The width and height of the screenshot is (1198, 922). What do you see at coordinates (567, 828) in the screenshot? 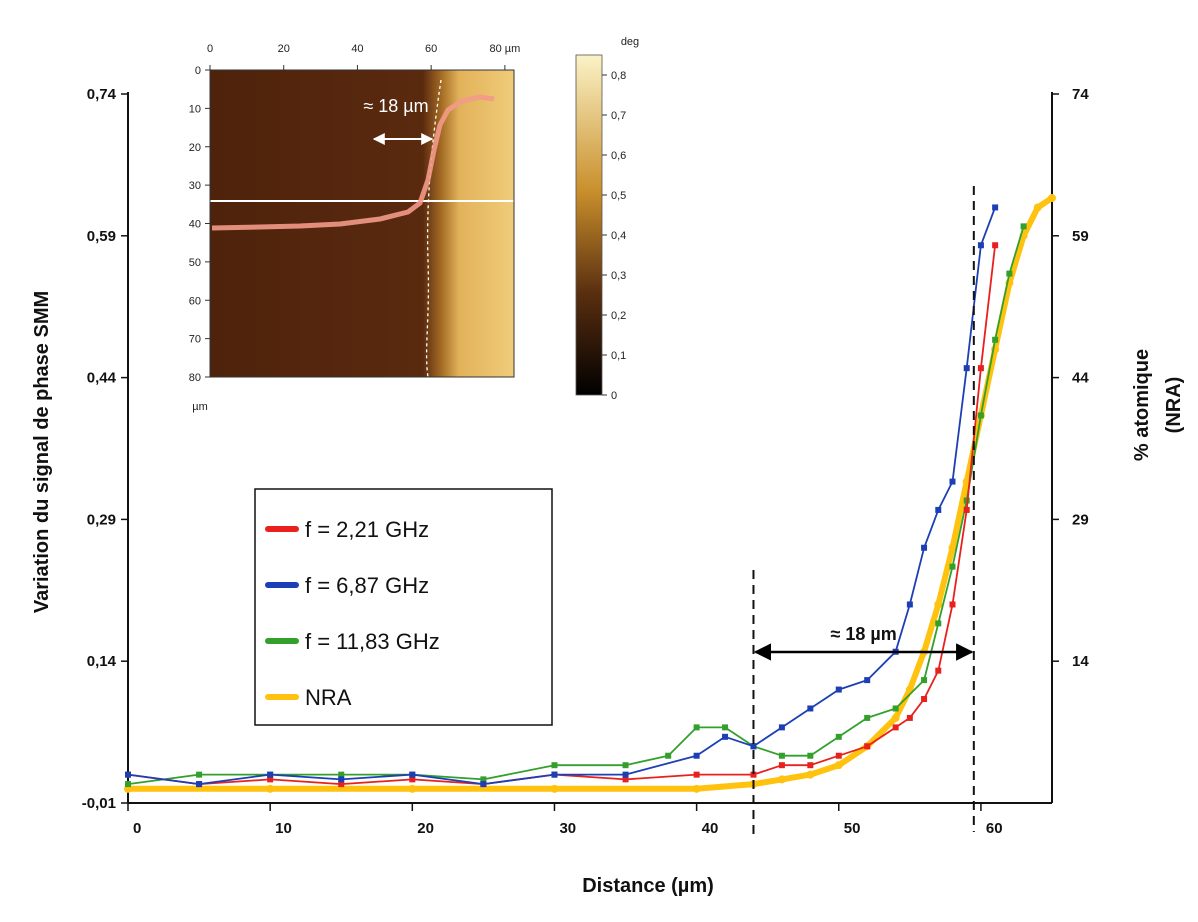
I see `x-tick-label: 30` at bounding box center [567, 828].